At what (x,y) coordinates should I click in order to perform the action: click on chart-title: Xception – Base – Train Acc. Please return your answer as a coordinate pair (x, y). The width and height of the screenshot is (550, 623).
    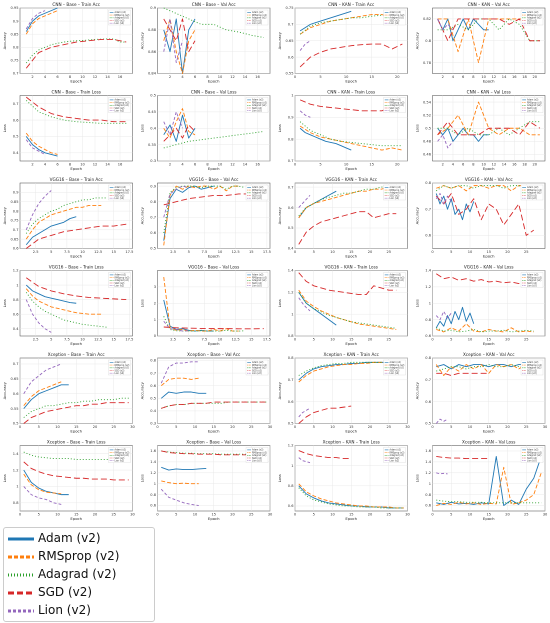
    Looking at the image, I should click on (77, 354).